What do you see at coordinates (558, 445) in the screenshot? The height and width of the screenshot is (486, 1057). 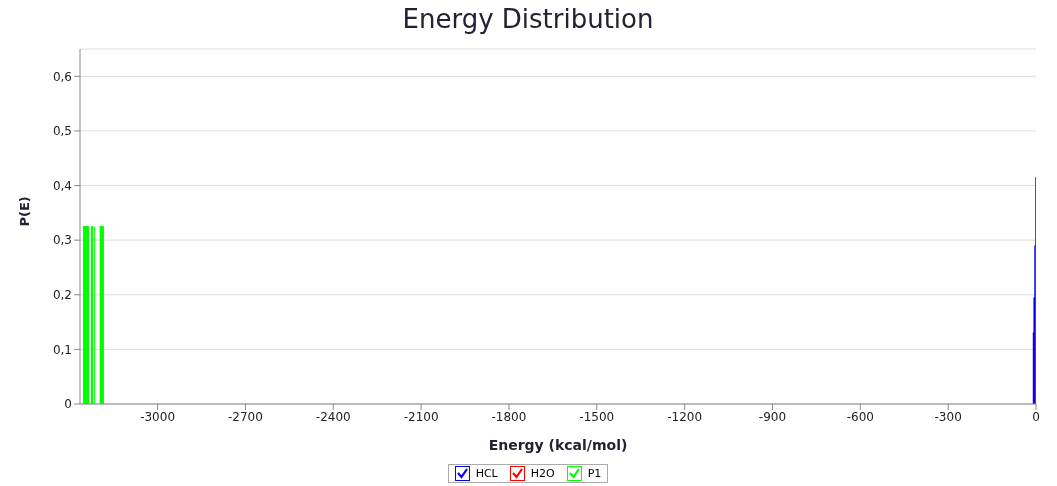 I see `x-axis-title: Energy (kcal/mol)` at bounding box center [558, 445].